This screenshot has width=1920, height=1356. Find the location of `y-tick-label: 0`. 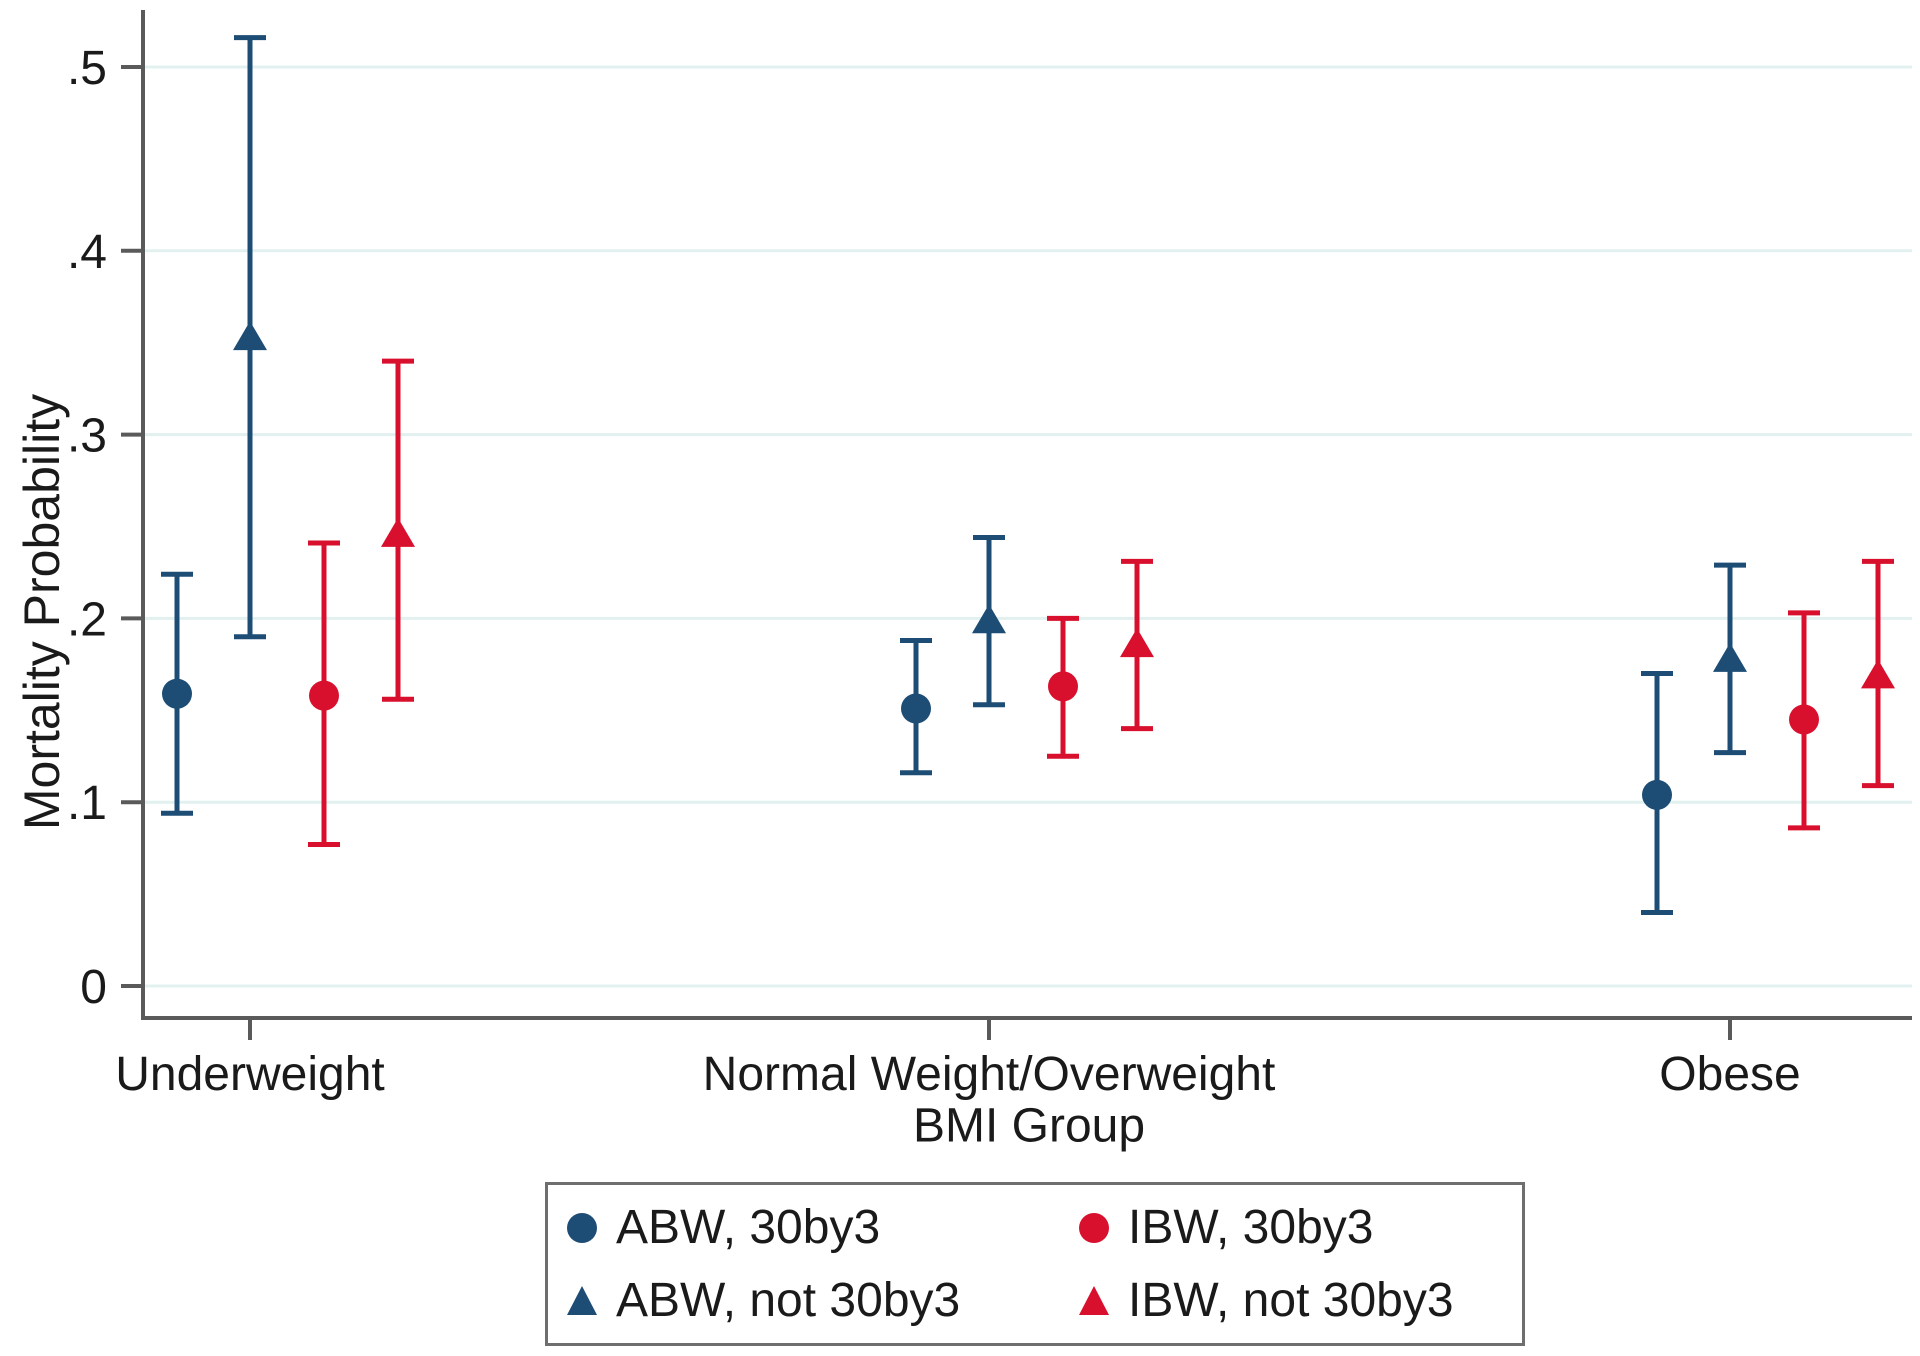

y-tick-label: 0 is located at coordinates (93, 987).